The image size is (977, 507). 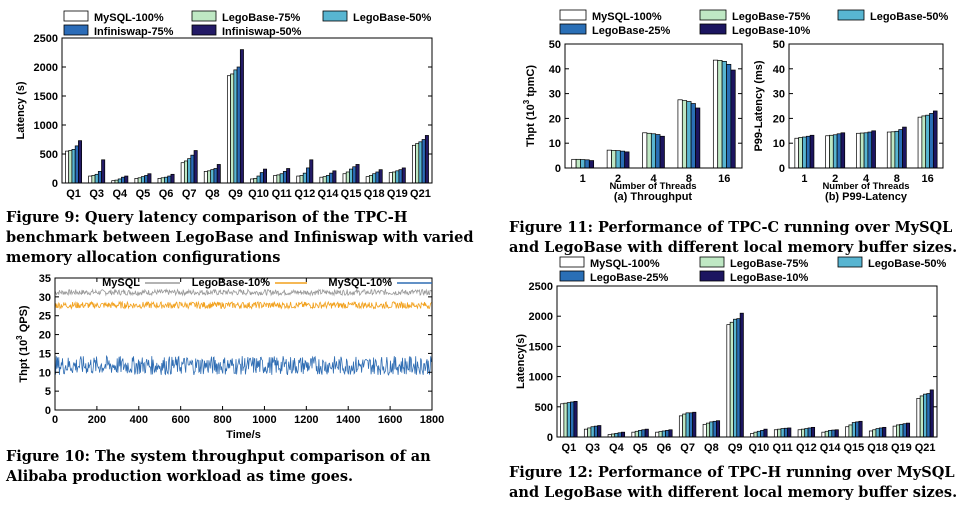 What do you see at coordinates (243, 365) in the screenshot?
I see `fig10-line-mysql-10-` at bounding box center [243, 365].